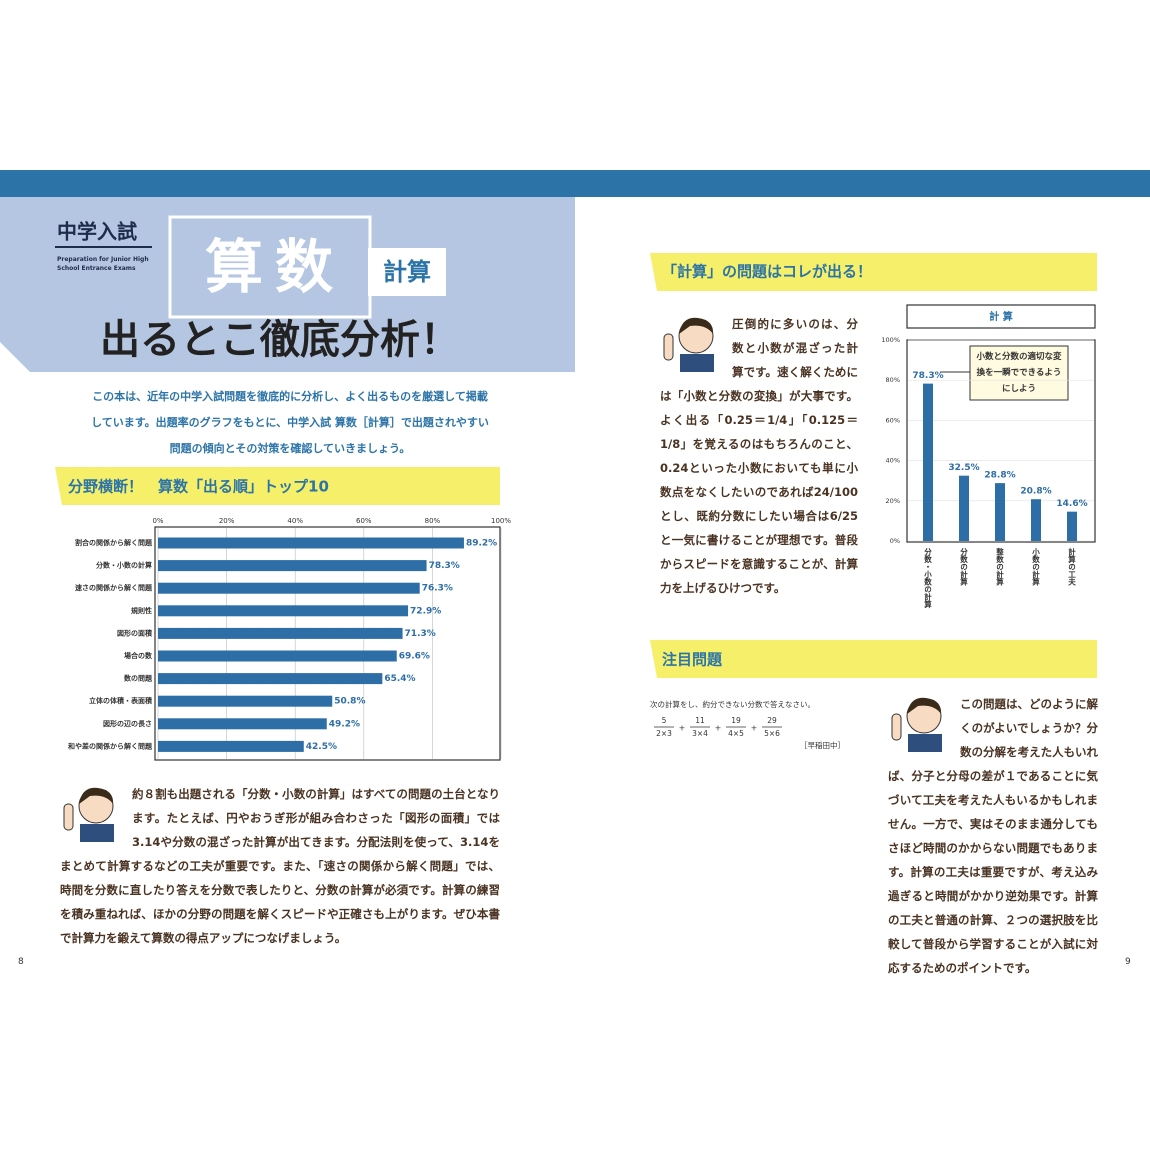 This screenshot has height=1150, width=1150. Describe the element at coordinates (822, 745) in the screenshot. I see `problem-source: ［早稲田中］` at that location.